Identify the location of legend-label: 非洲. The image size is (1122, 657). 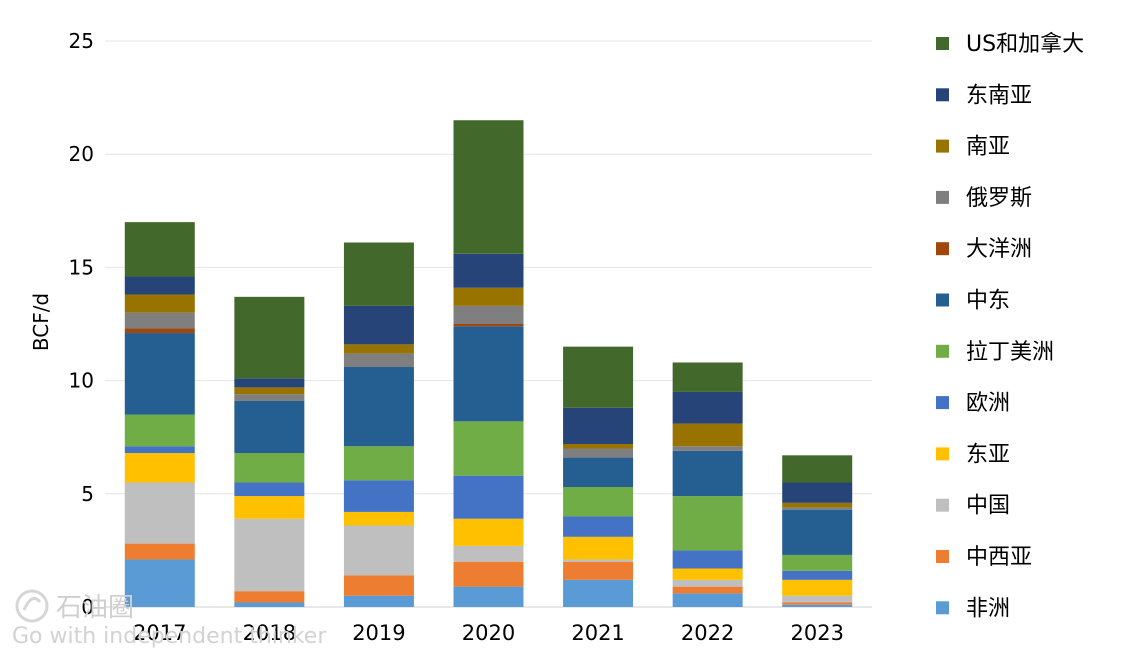
(988, 608).